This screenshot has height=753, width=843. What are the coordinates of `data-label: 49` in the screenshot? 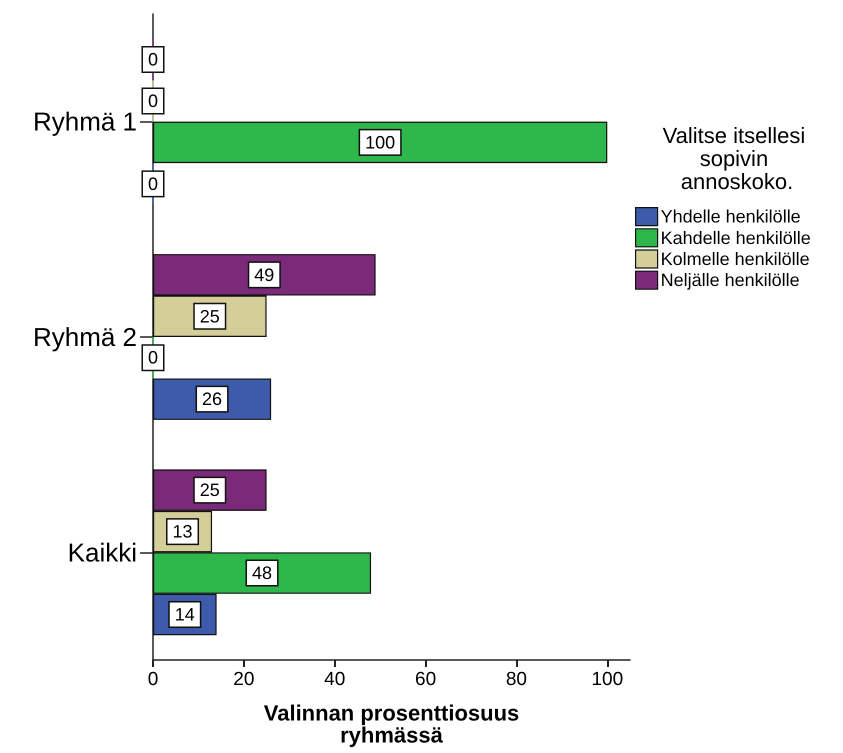 It's located at (264, 274).